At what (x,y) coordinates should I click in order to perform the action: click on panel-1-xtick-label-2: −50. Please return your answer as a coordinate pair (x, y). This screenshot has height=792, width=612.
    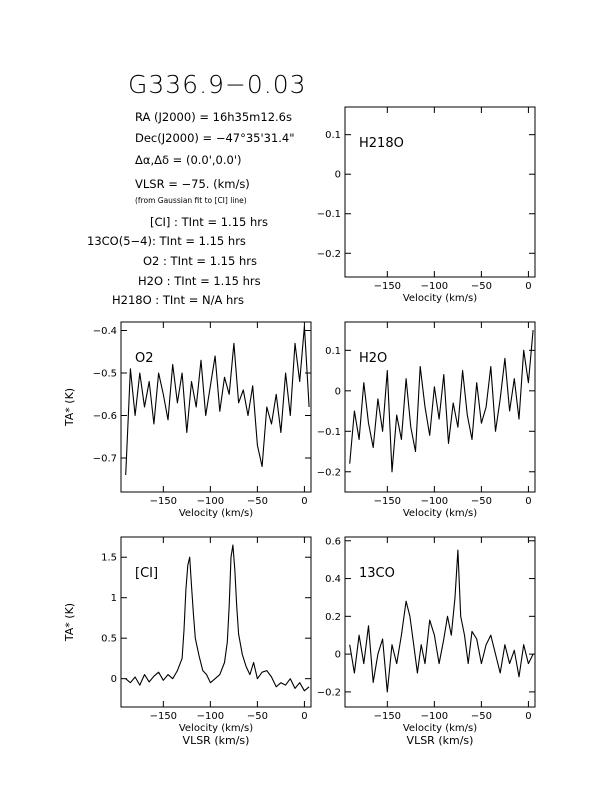
    Looking at the image, I should click on (257, 501).